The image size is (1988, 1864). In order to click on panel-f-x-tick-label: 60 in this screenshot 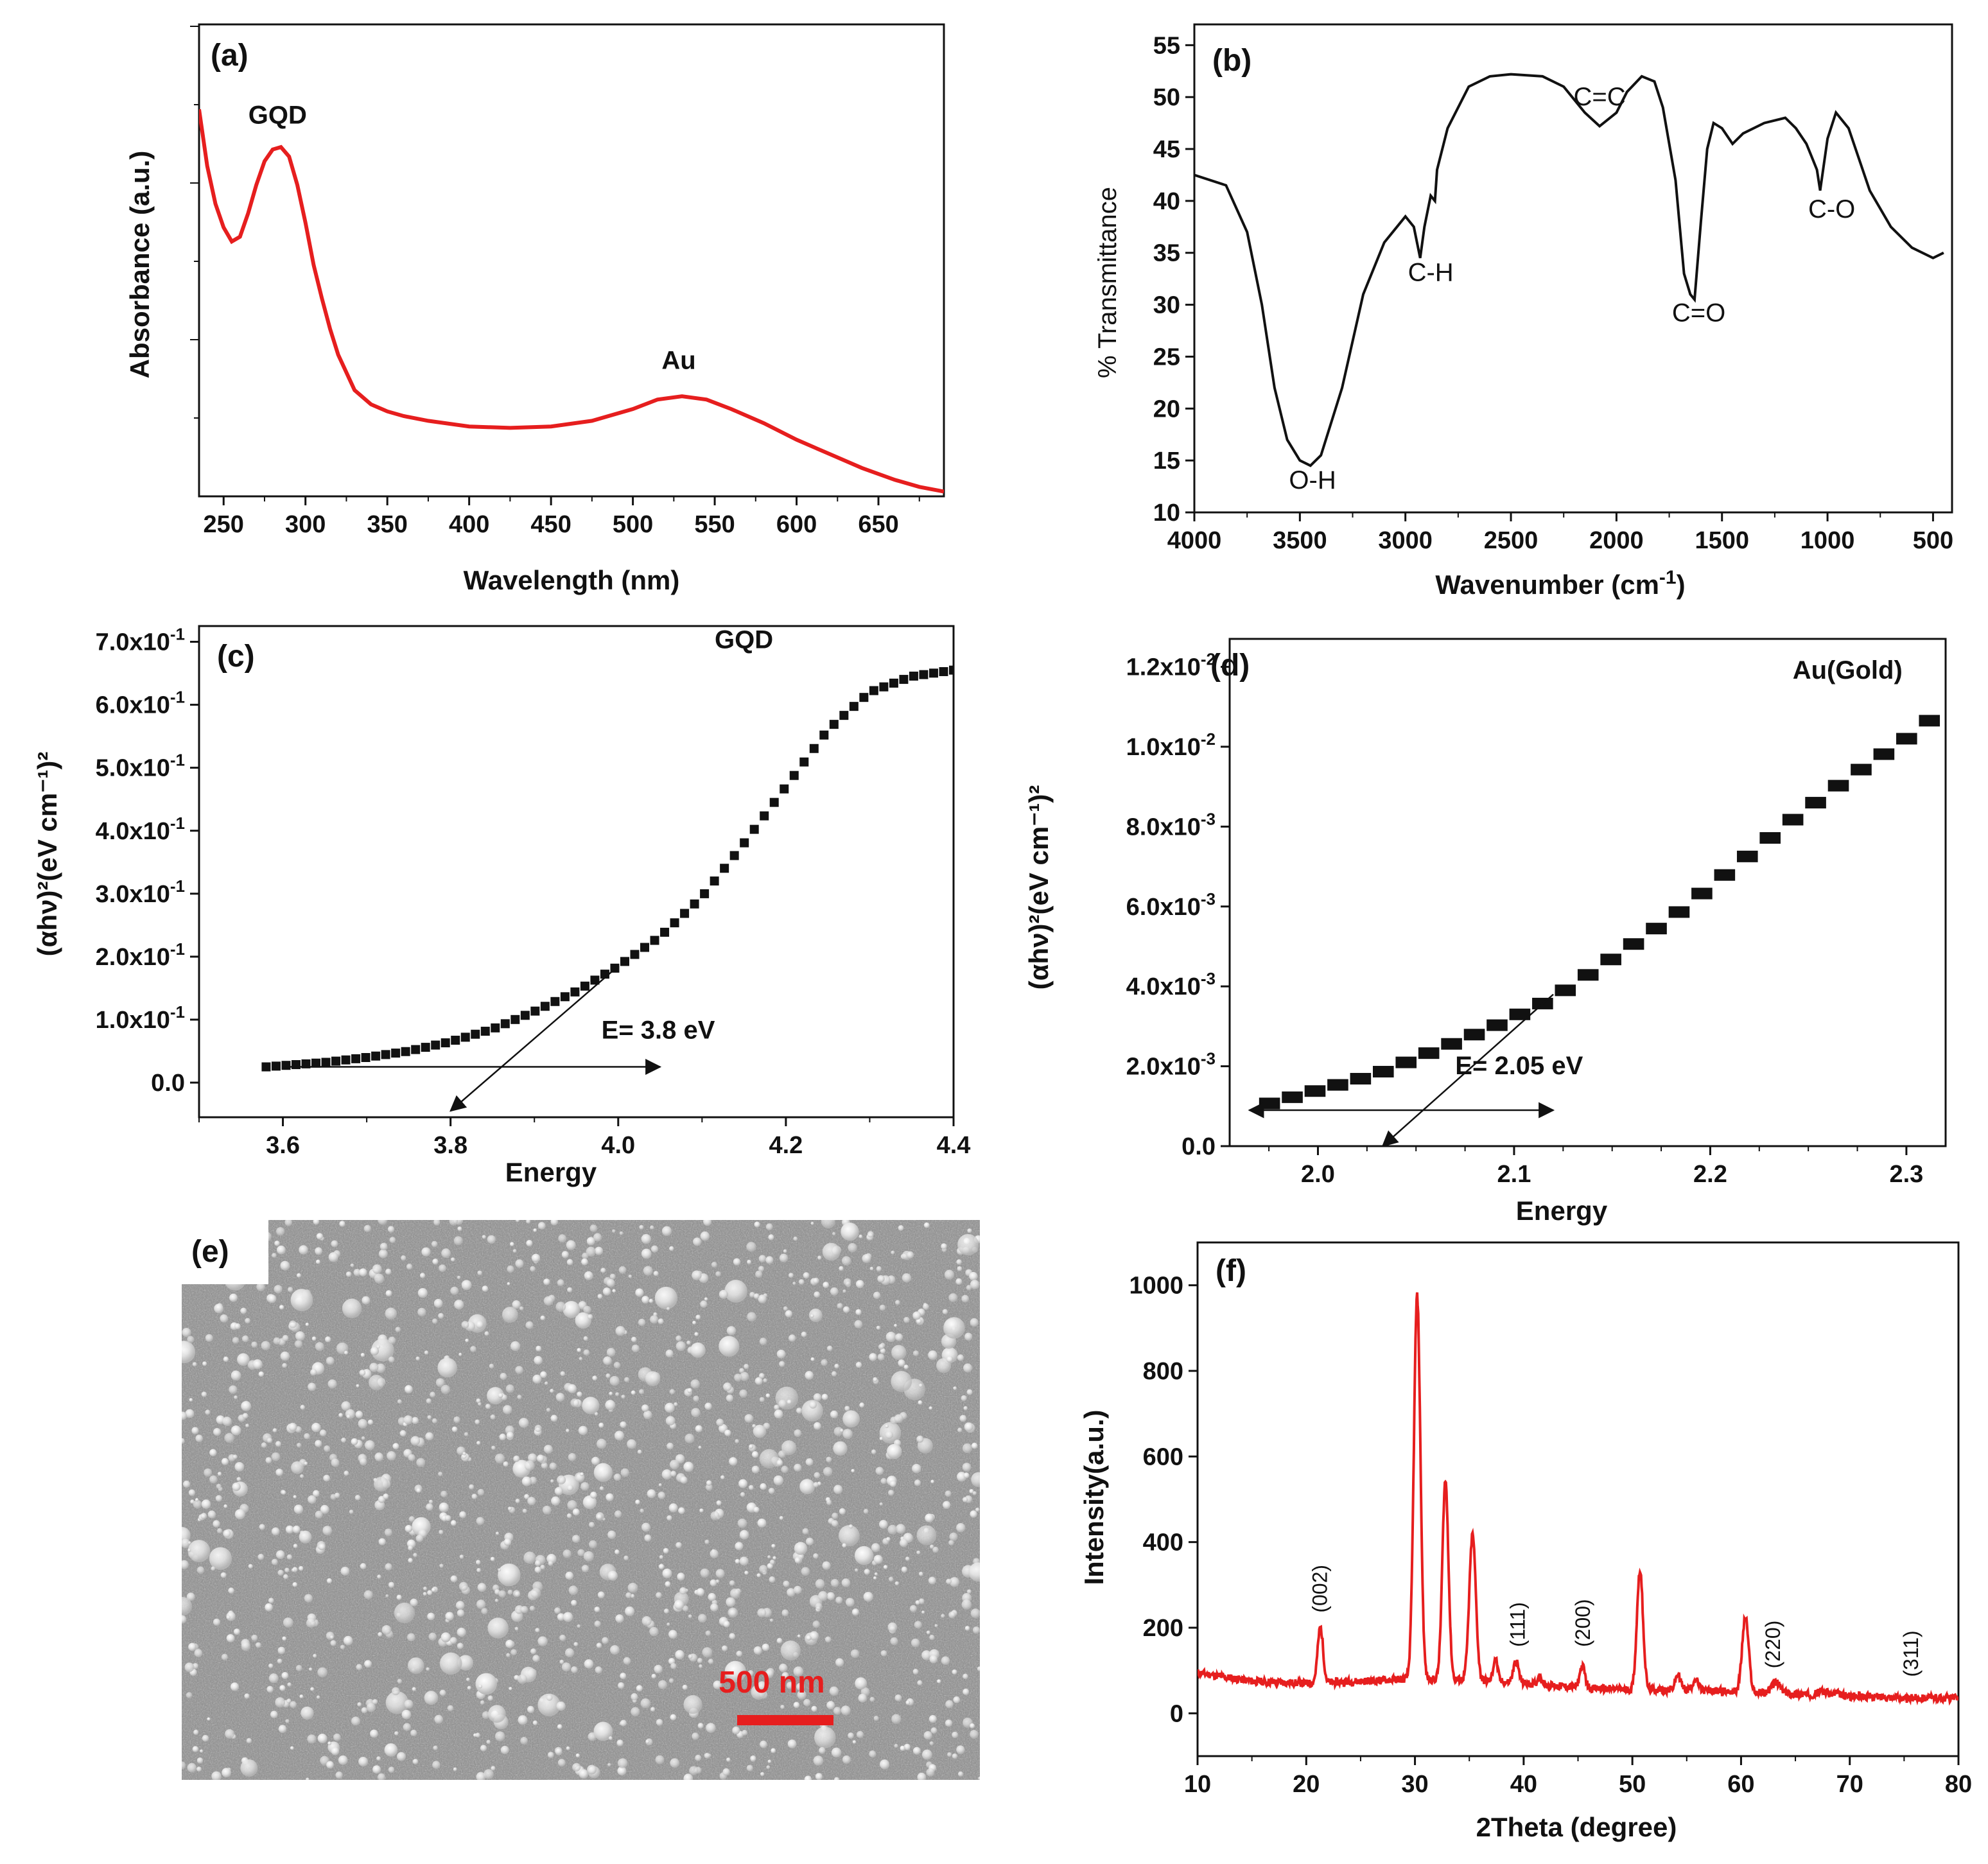, I will do `click(1740, 1784)`.